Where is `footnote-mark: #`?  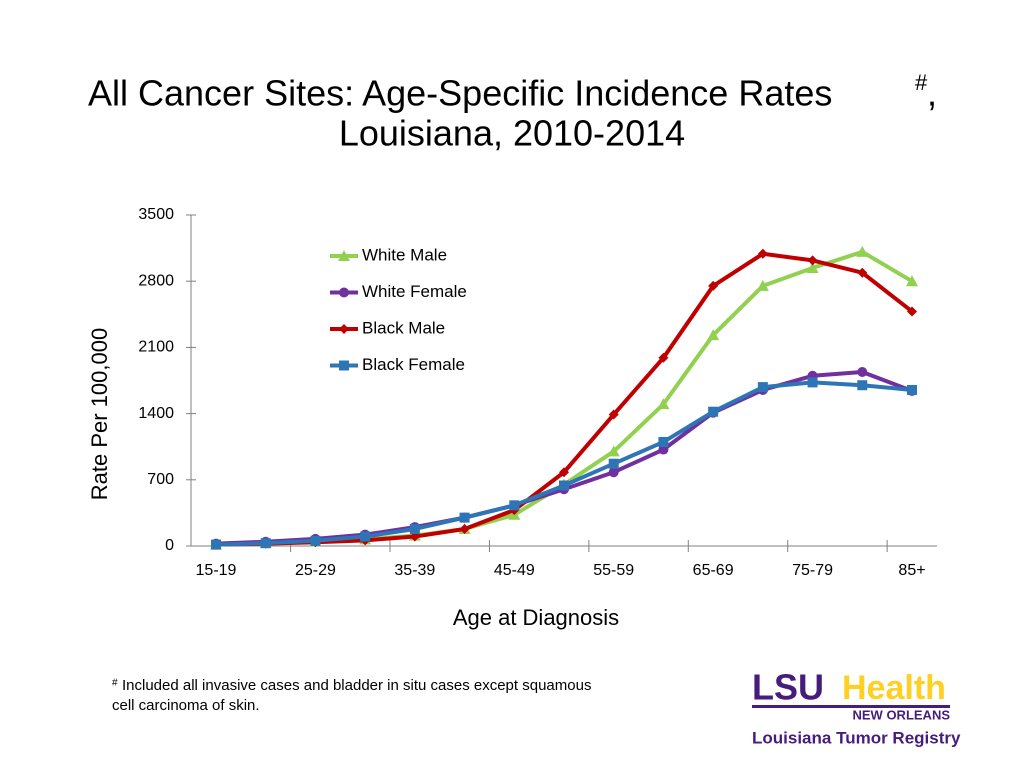 footnote-mark: # is located at coordinates (115, 683).